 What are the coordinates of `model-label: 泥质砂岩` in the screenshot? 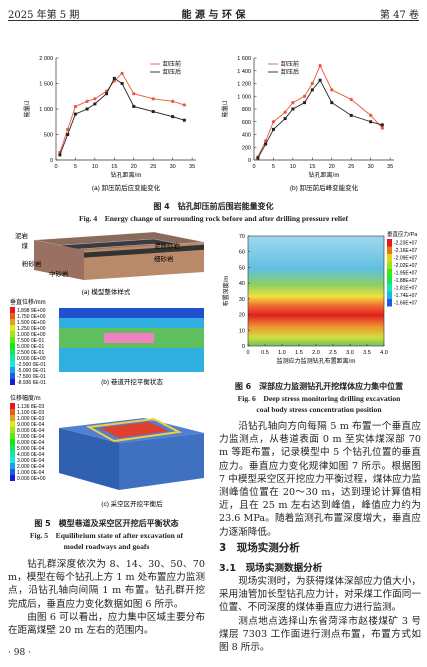 It's located at (167, 245).